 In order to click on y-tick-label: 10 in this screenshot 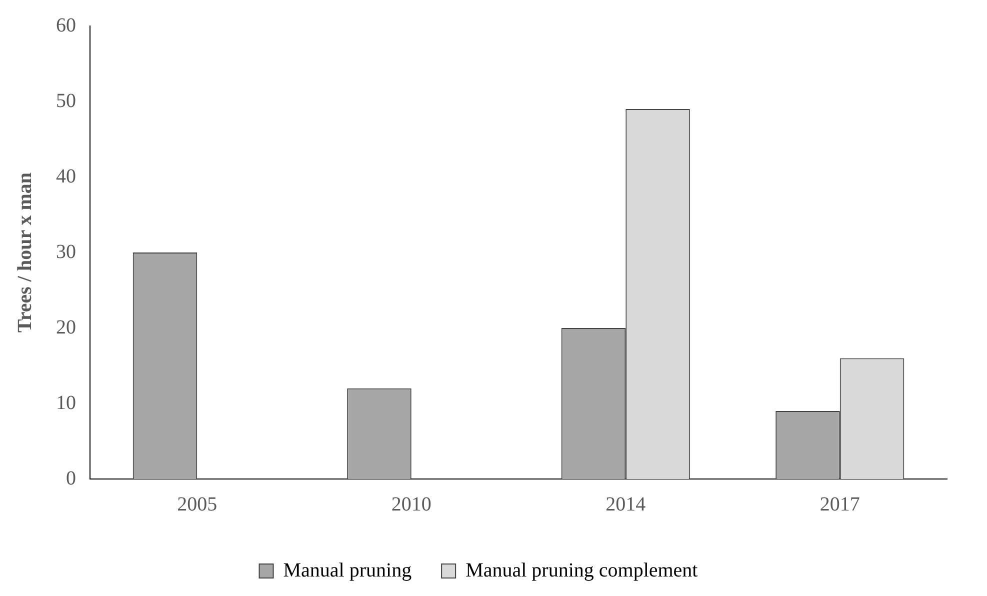, I will do `click(66, 403)`.